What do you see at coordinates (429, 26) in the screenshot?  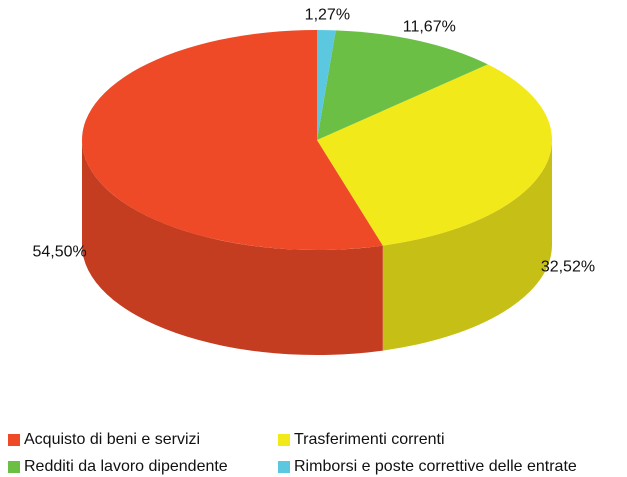 I see `data-label: 11,67%` at bounding box center [429, 26].